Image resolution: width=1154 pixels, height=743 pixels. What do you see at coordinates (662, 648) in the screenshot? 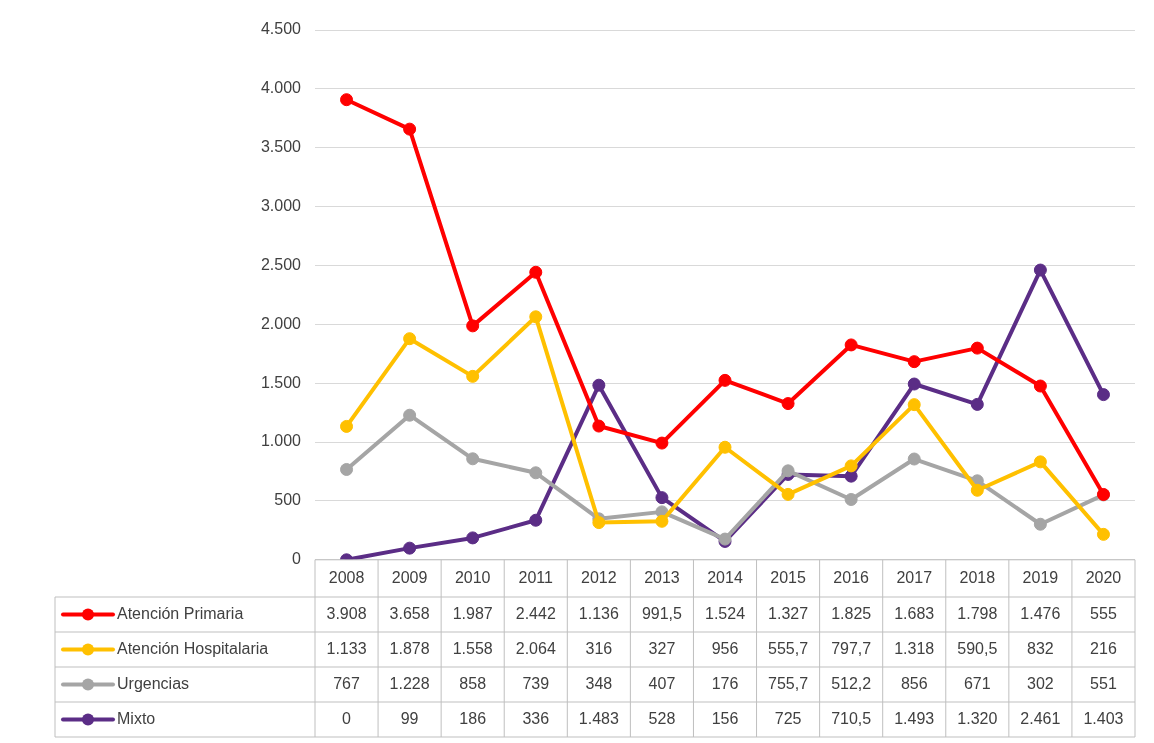
I see `data-label: 327` at bounding box center [662, 648].